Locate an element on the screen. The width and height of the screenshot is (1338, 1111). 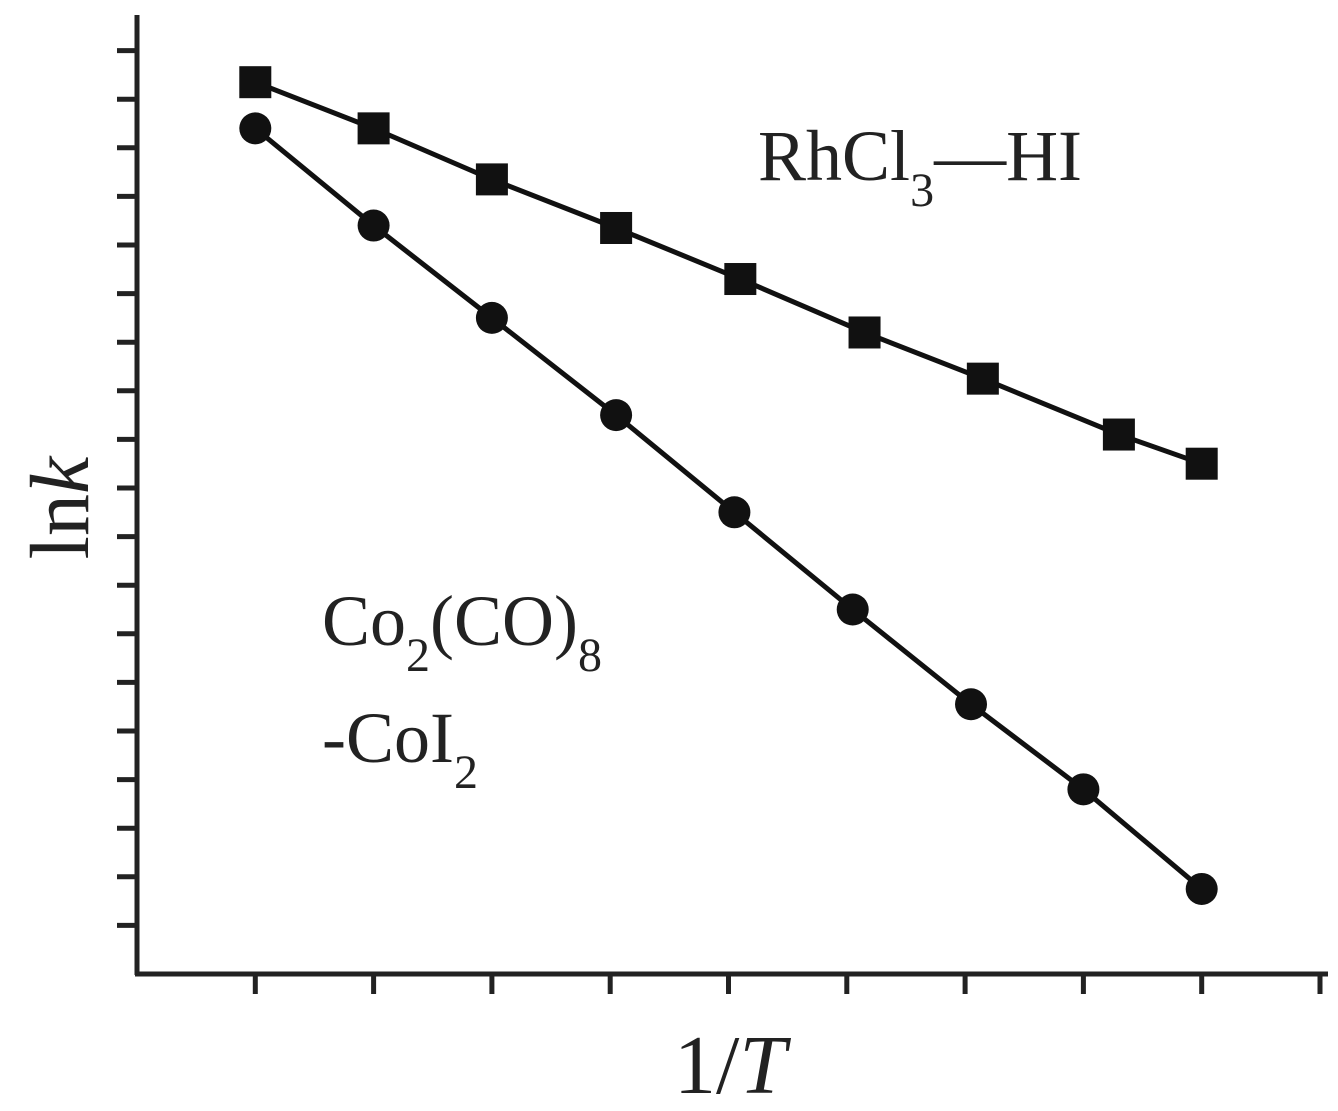
y-axis-label: lnk is located at coordinates (60, 507).